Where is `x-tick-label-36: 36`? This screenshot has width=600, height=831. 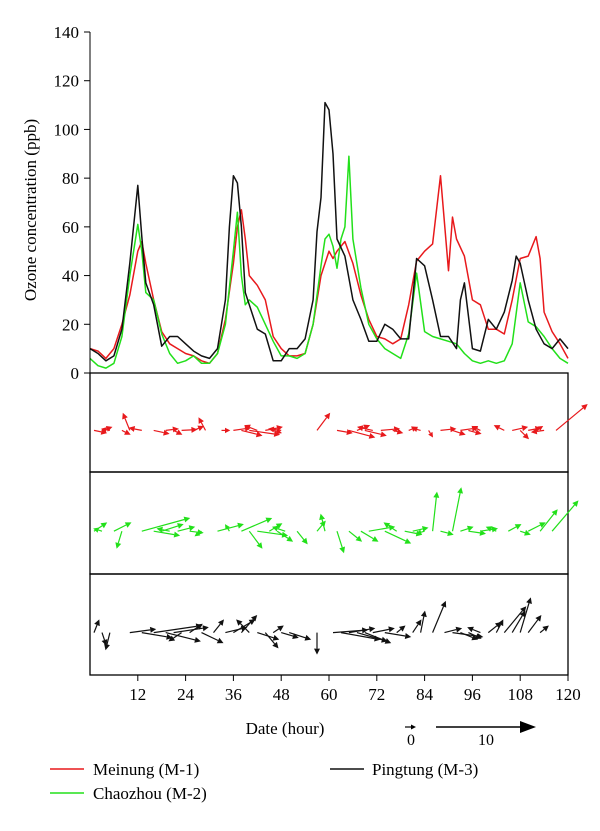
x-tick-label-36: 36 is located at coordinates (233, 694).